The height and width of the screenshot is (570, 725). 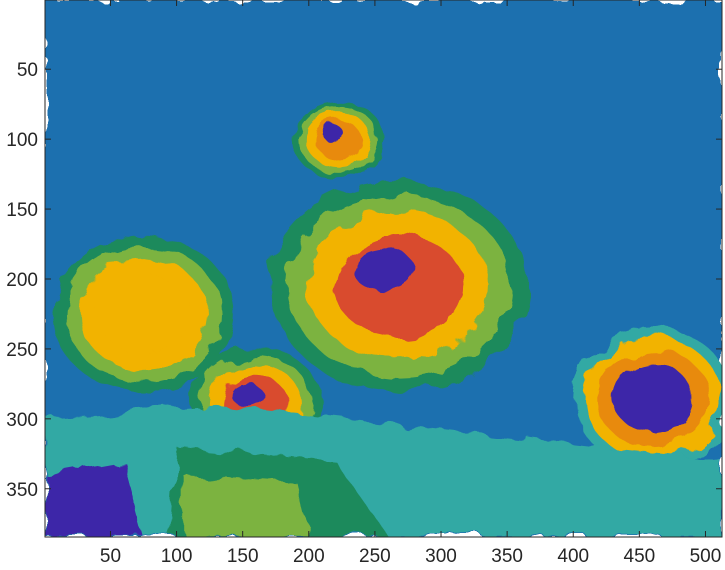 What do you see at coordinates (243, 556) in the screenshot?
I see `x-tick-label: 150` at bounding box center [243, 556].